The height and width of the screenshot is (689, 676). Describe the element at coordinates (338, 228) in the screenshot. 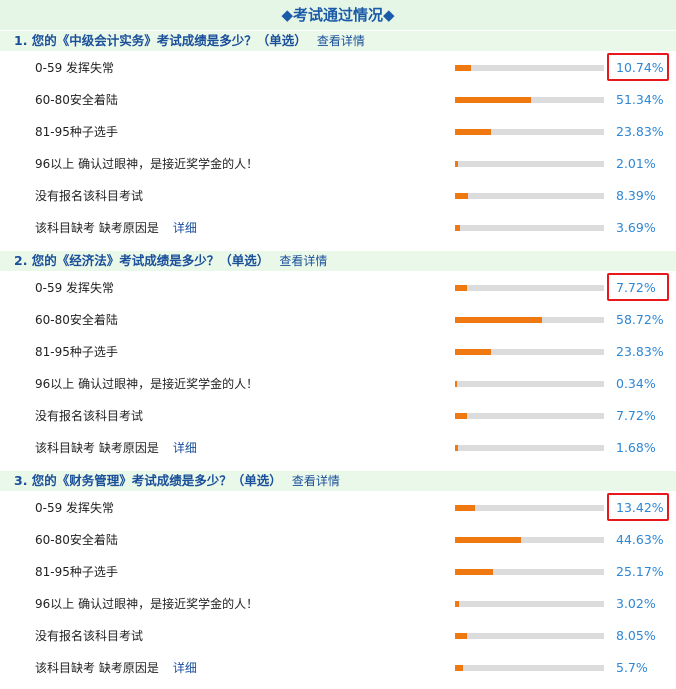

I see `result-row: 该科目缺考 缺考原因是 详细 3.69%` at that location.